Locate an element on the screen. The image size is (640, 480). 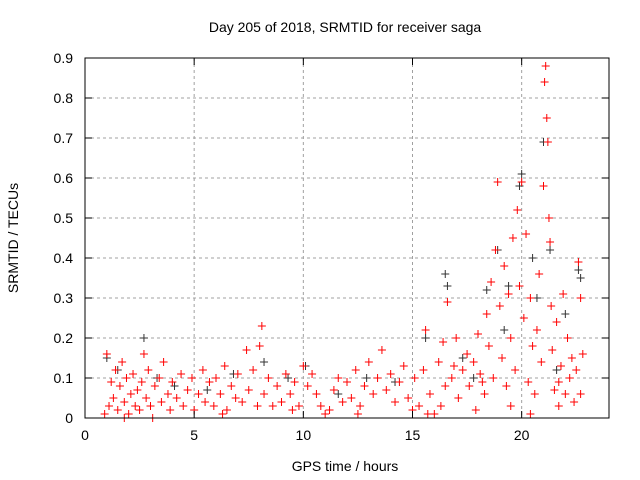
y-tick-label: 0.9 is located at coordinates (64, 58).